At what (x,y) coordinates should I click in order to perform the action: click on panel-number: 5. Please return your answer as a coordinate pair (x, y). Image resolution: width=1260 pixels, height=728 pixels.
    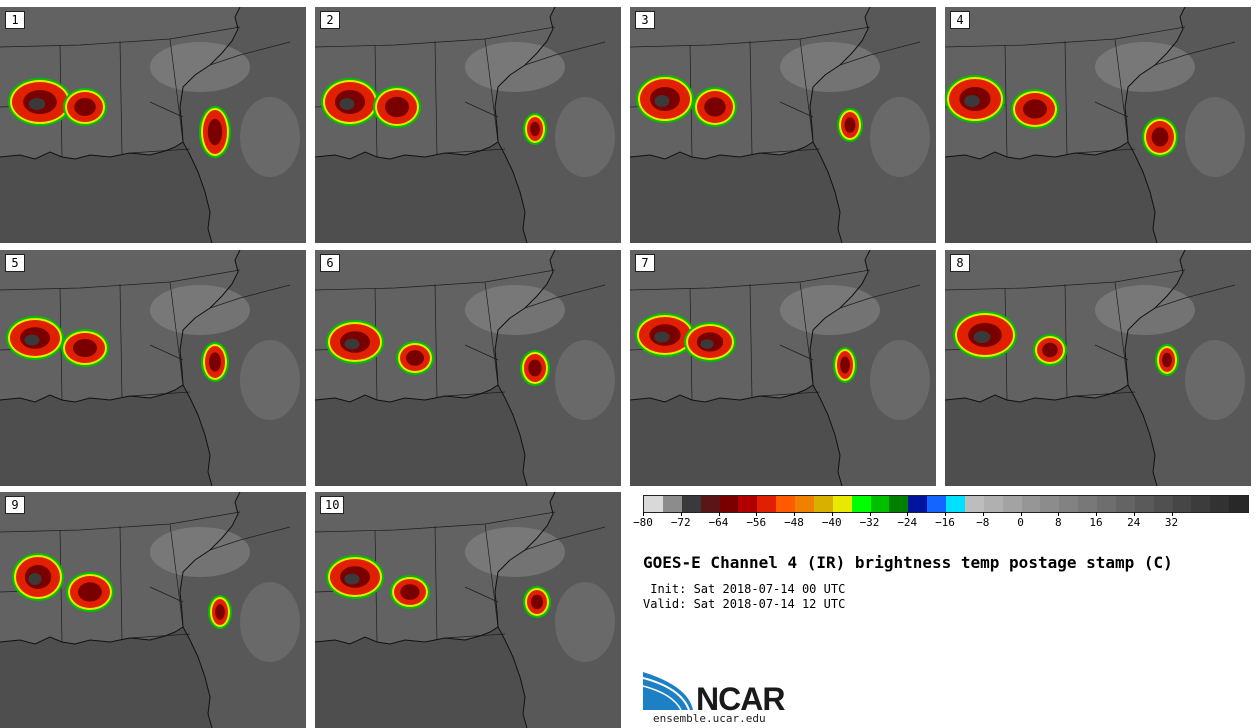
    Looking at the image, I should click on (15, 263).